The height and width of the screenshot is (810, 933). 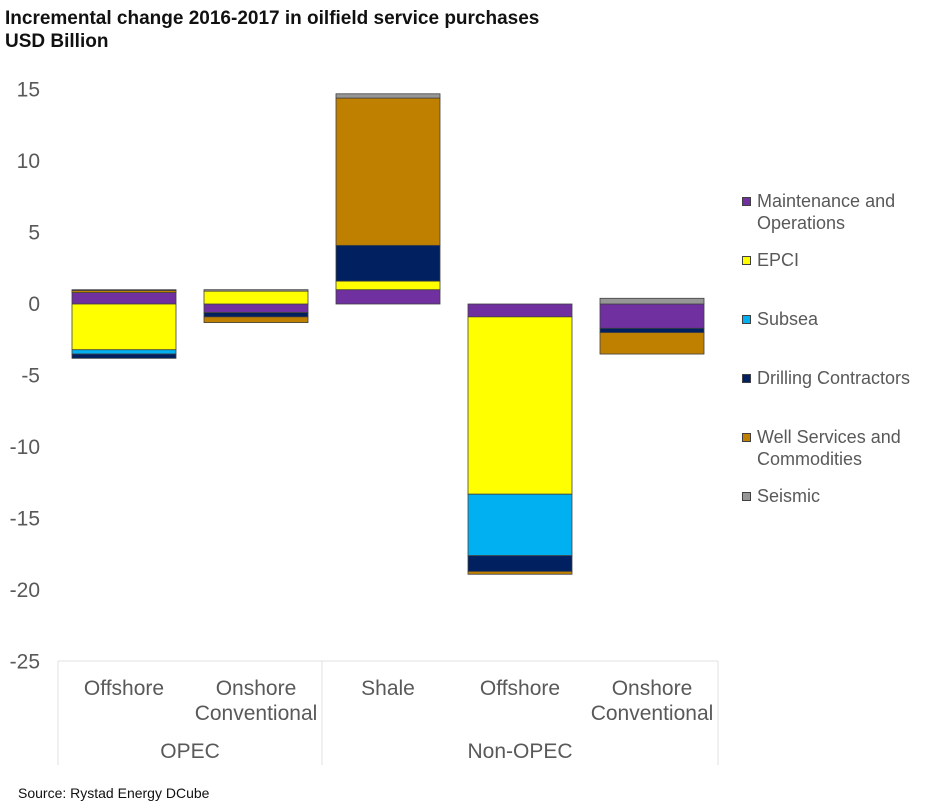 I want to click on legend-item-well-services: Well Services and Commodities, so click(x=835, y=448).